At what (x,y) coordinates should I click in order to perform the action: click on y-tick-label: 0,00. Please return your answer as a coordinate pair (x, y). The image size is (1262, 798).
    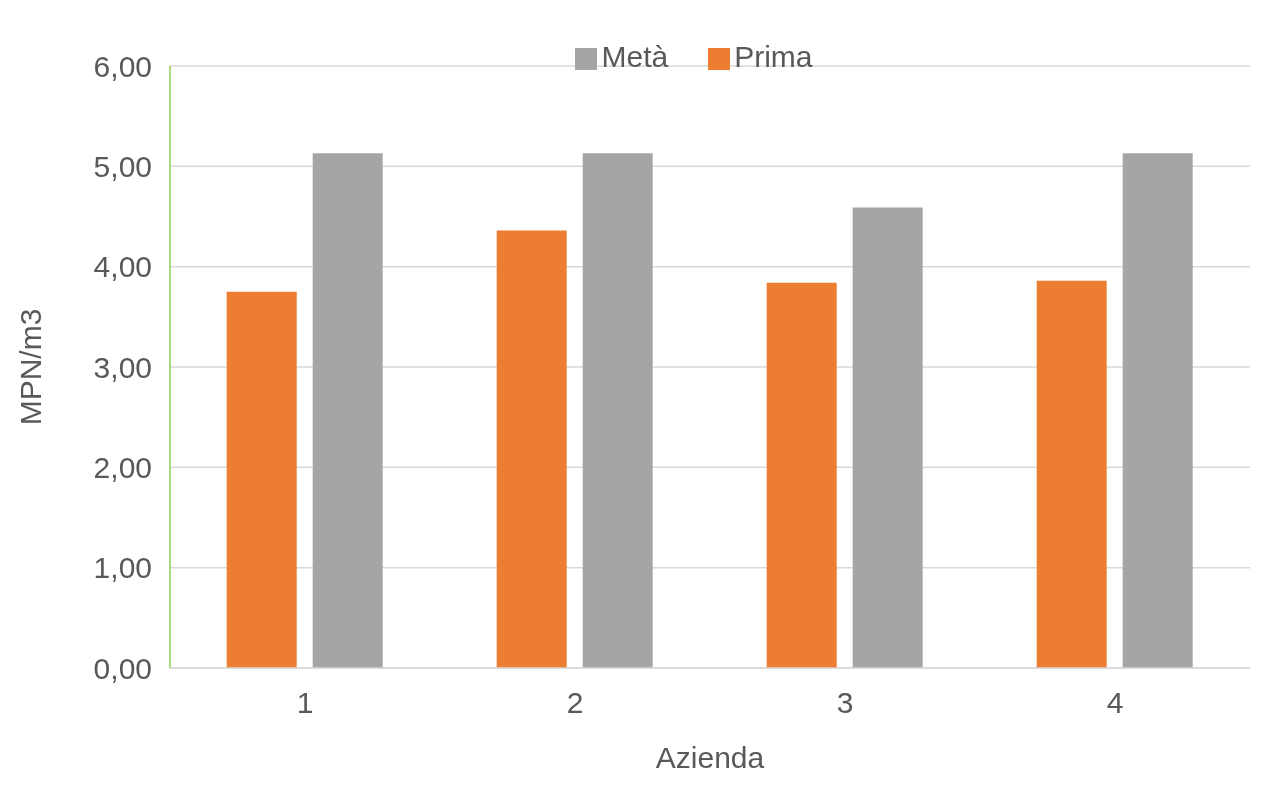
    Looking at the image, I should click on (122, 668).